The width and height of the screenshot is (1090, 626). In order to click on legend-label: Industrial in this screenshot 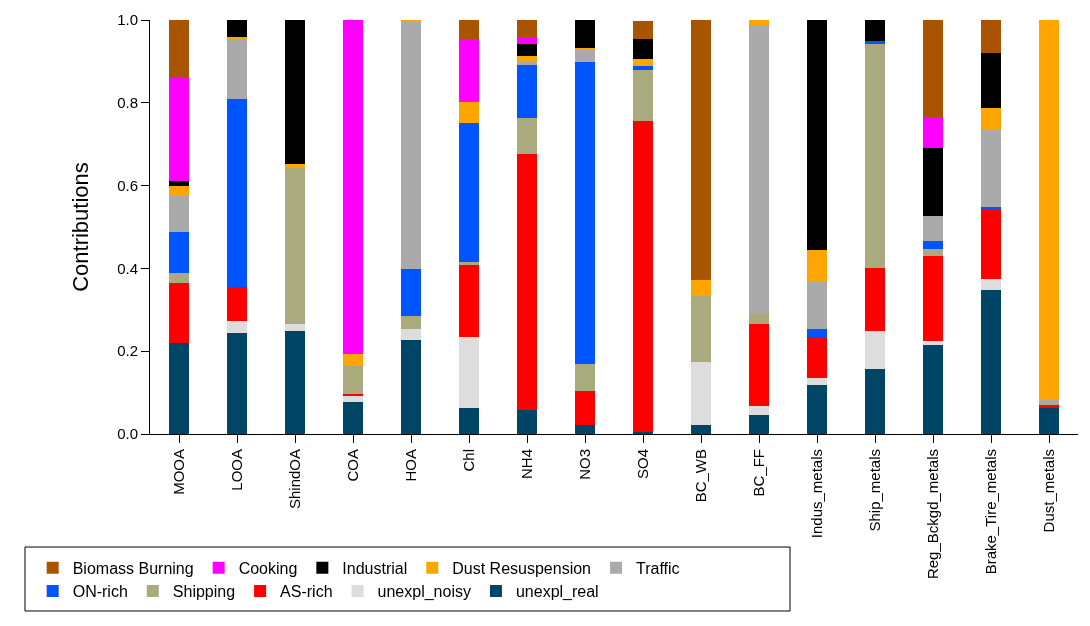, I will do `click(375, 569)`.